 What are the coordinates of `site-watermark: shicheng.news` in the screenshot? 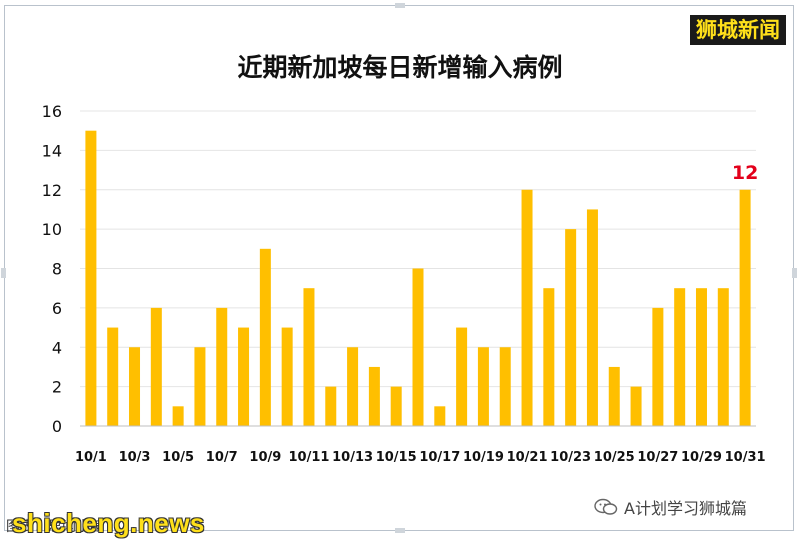 It's located at (108, 523).